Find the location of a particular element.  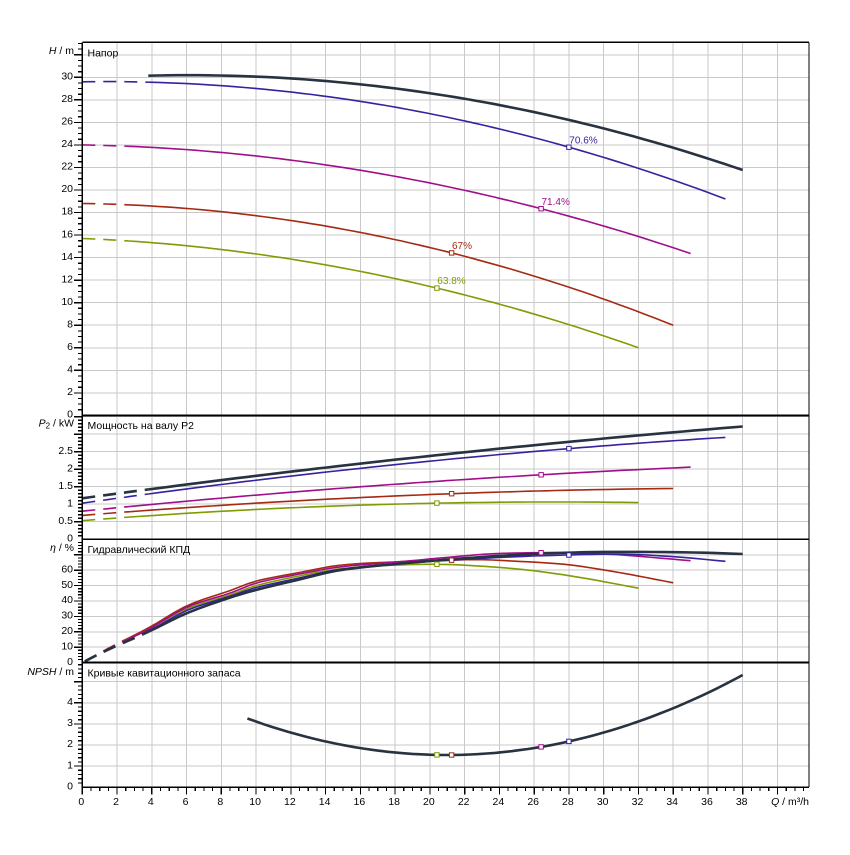

svg-text: 3 is located at coordinates (70, 723).